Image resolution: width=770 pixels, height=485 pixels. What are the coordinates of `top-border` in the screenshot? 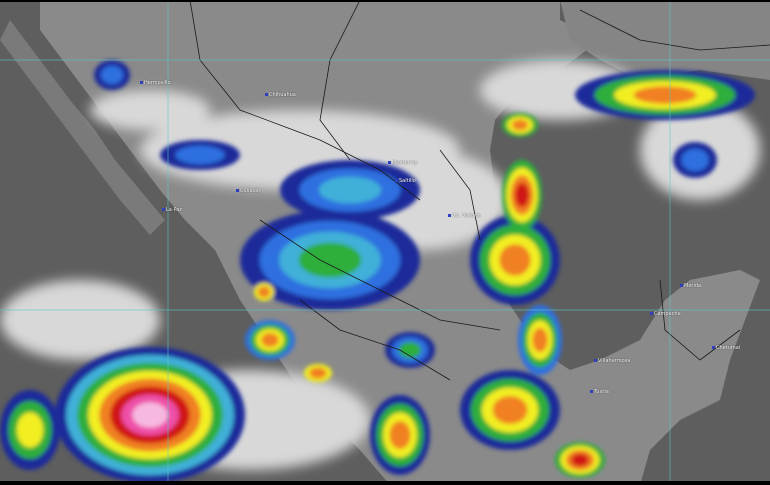 It's located at (385, 1).